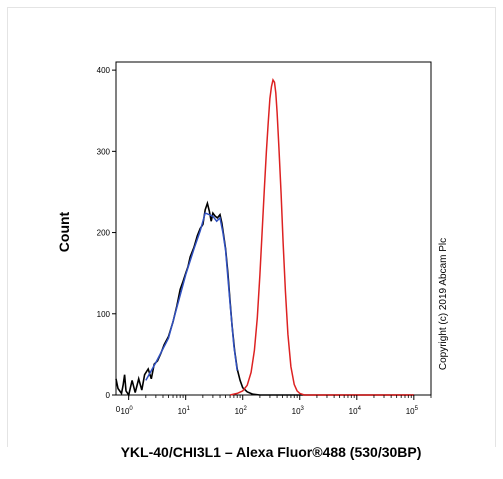 The height and width of the screenshot is (479, 503). What do you see at coordinates (118, 409) in the screenshot?
I see `x-tick-label-zero: 0` at bounding box center [118, 409].